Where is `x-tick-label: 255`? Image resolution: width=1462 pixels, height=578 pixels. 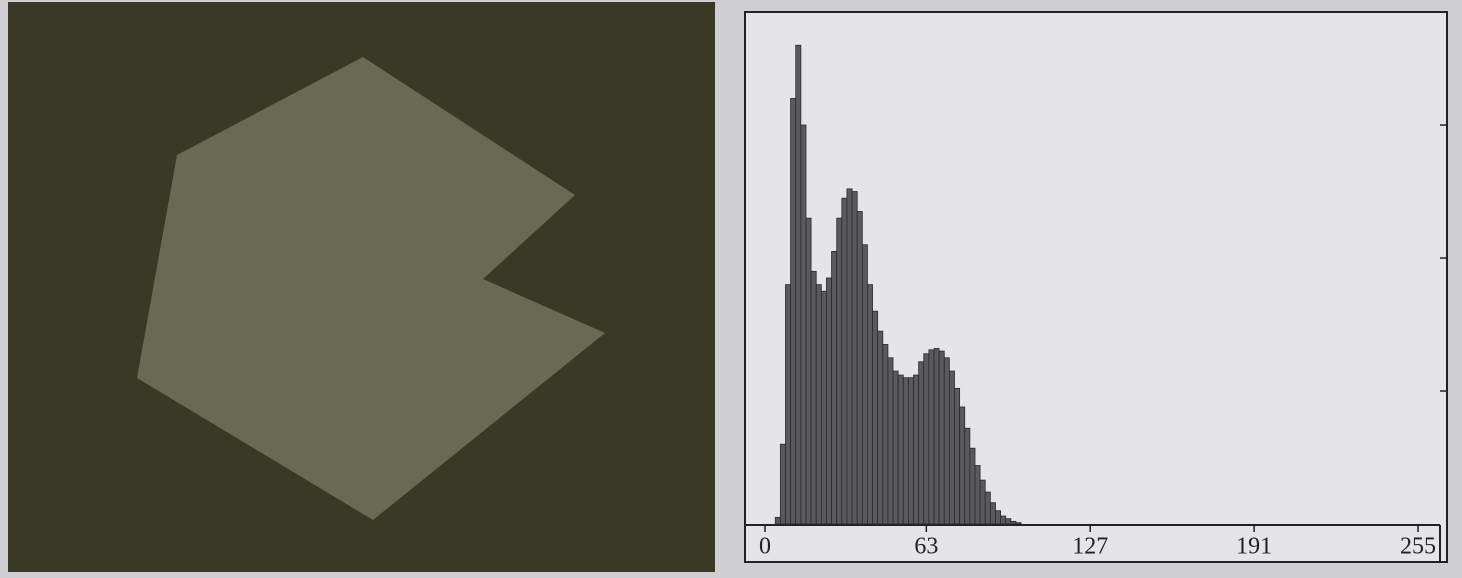 x-tick-label: 255 is located at coordinates (1418, 547).